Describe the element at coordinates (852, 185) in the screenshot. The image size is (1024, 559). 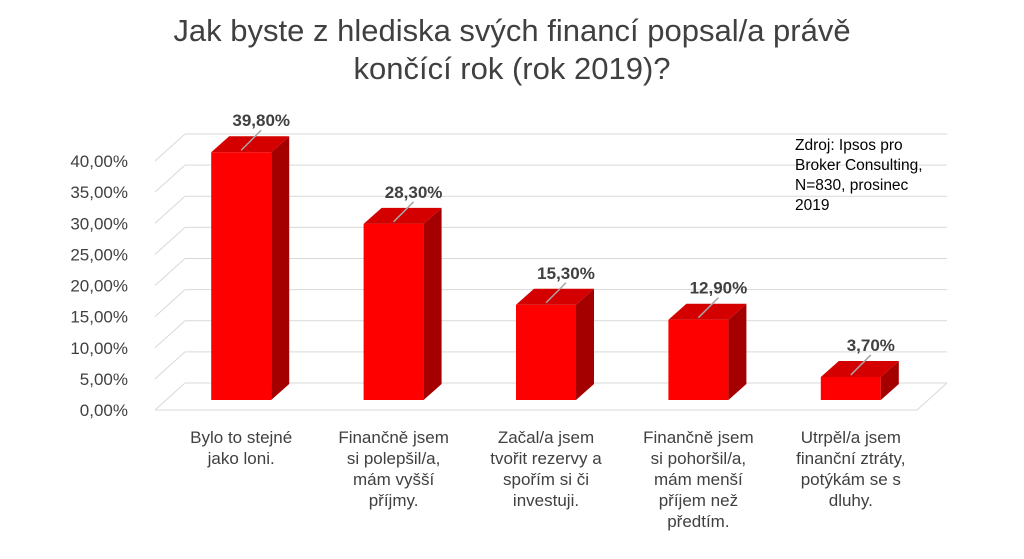
I see `source-line-3: N=830, prosinec` at that location.